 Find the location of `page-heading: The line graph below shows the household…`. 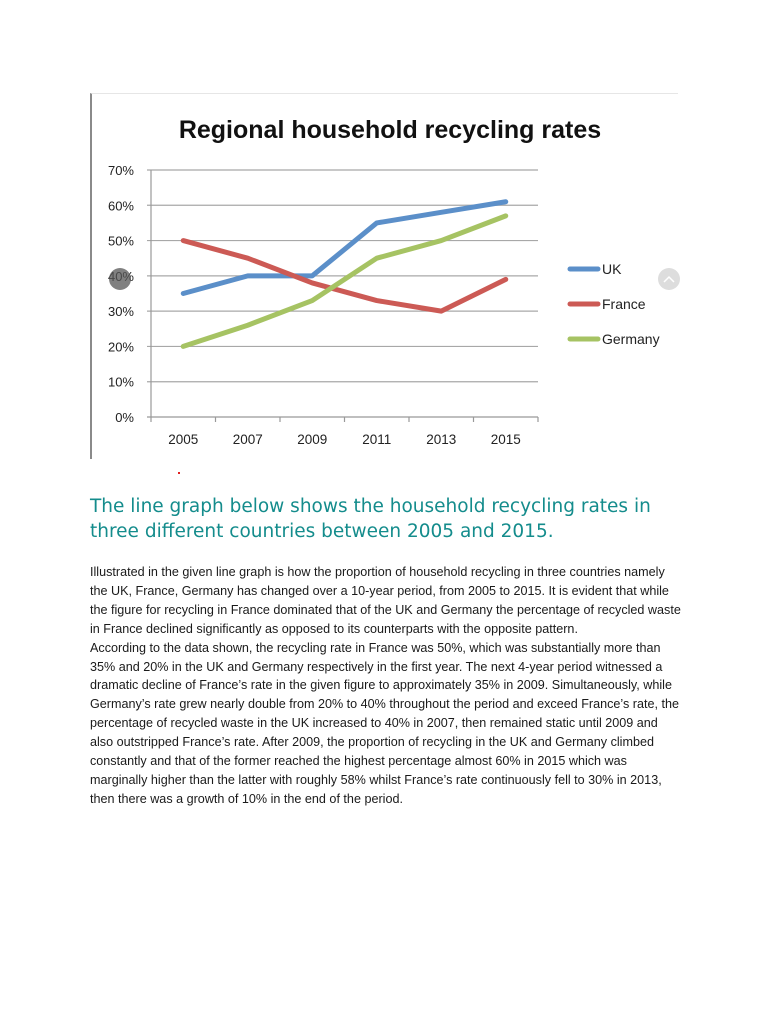

page-heading: The line graph below shows the household… is located at coordinates (370, 519).